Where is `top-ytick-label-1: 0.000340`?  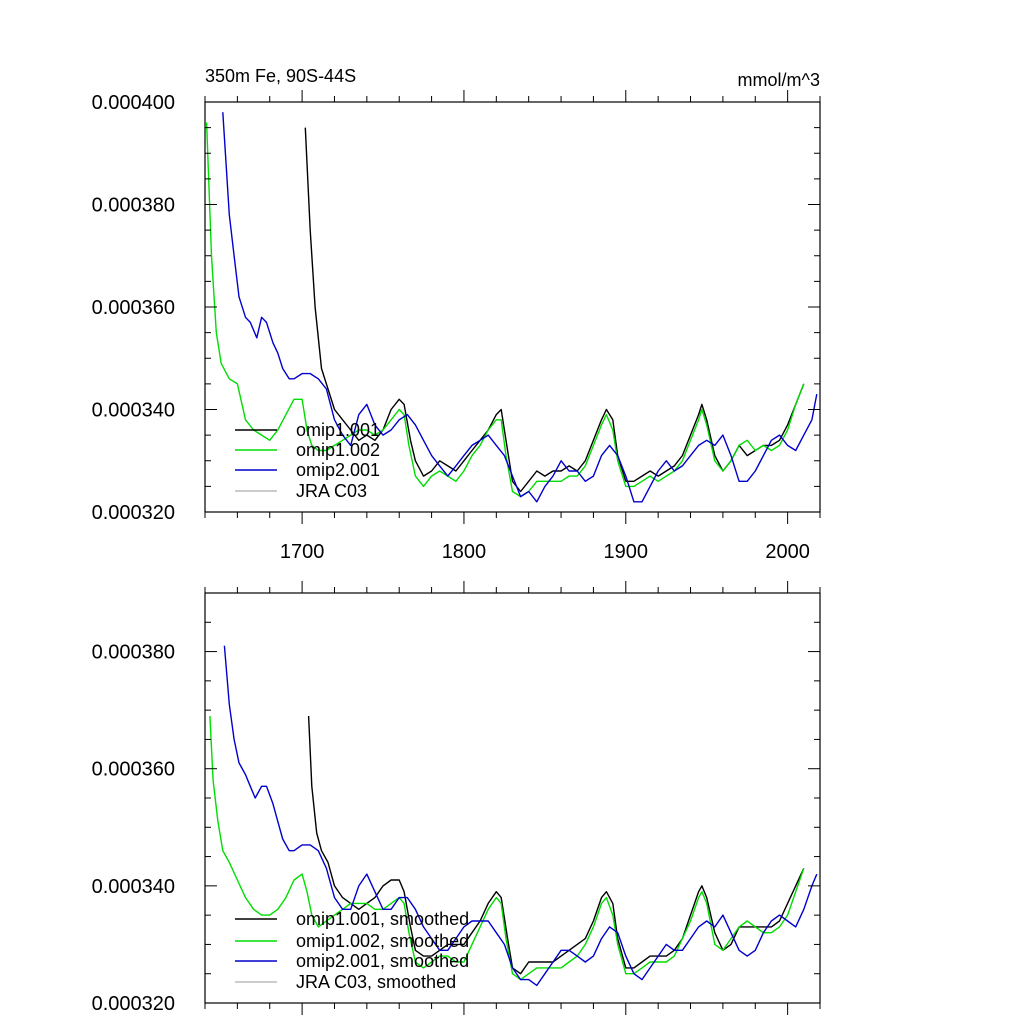
top-ytick-label-1: 0.000340 is located at coordinates (133, 411).